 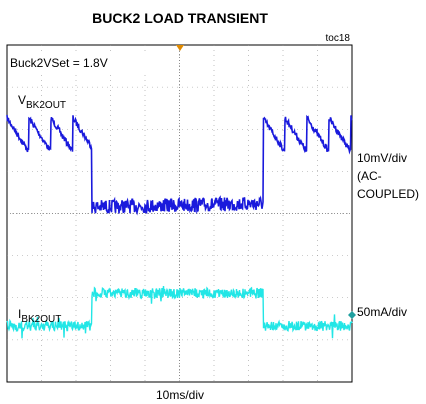 What do you see at coordinates (388, 194) in the screenshot?
I see `voltage-scale: COUPLED)` at bounding box center [388, 194].